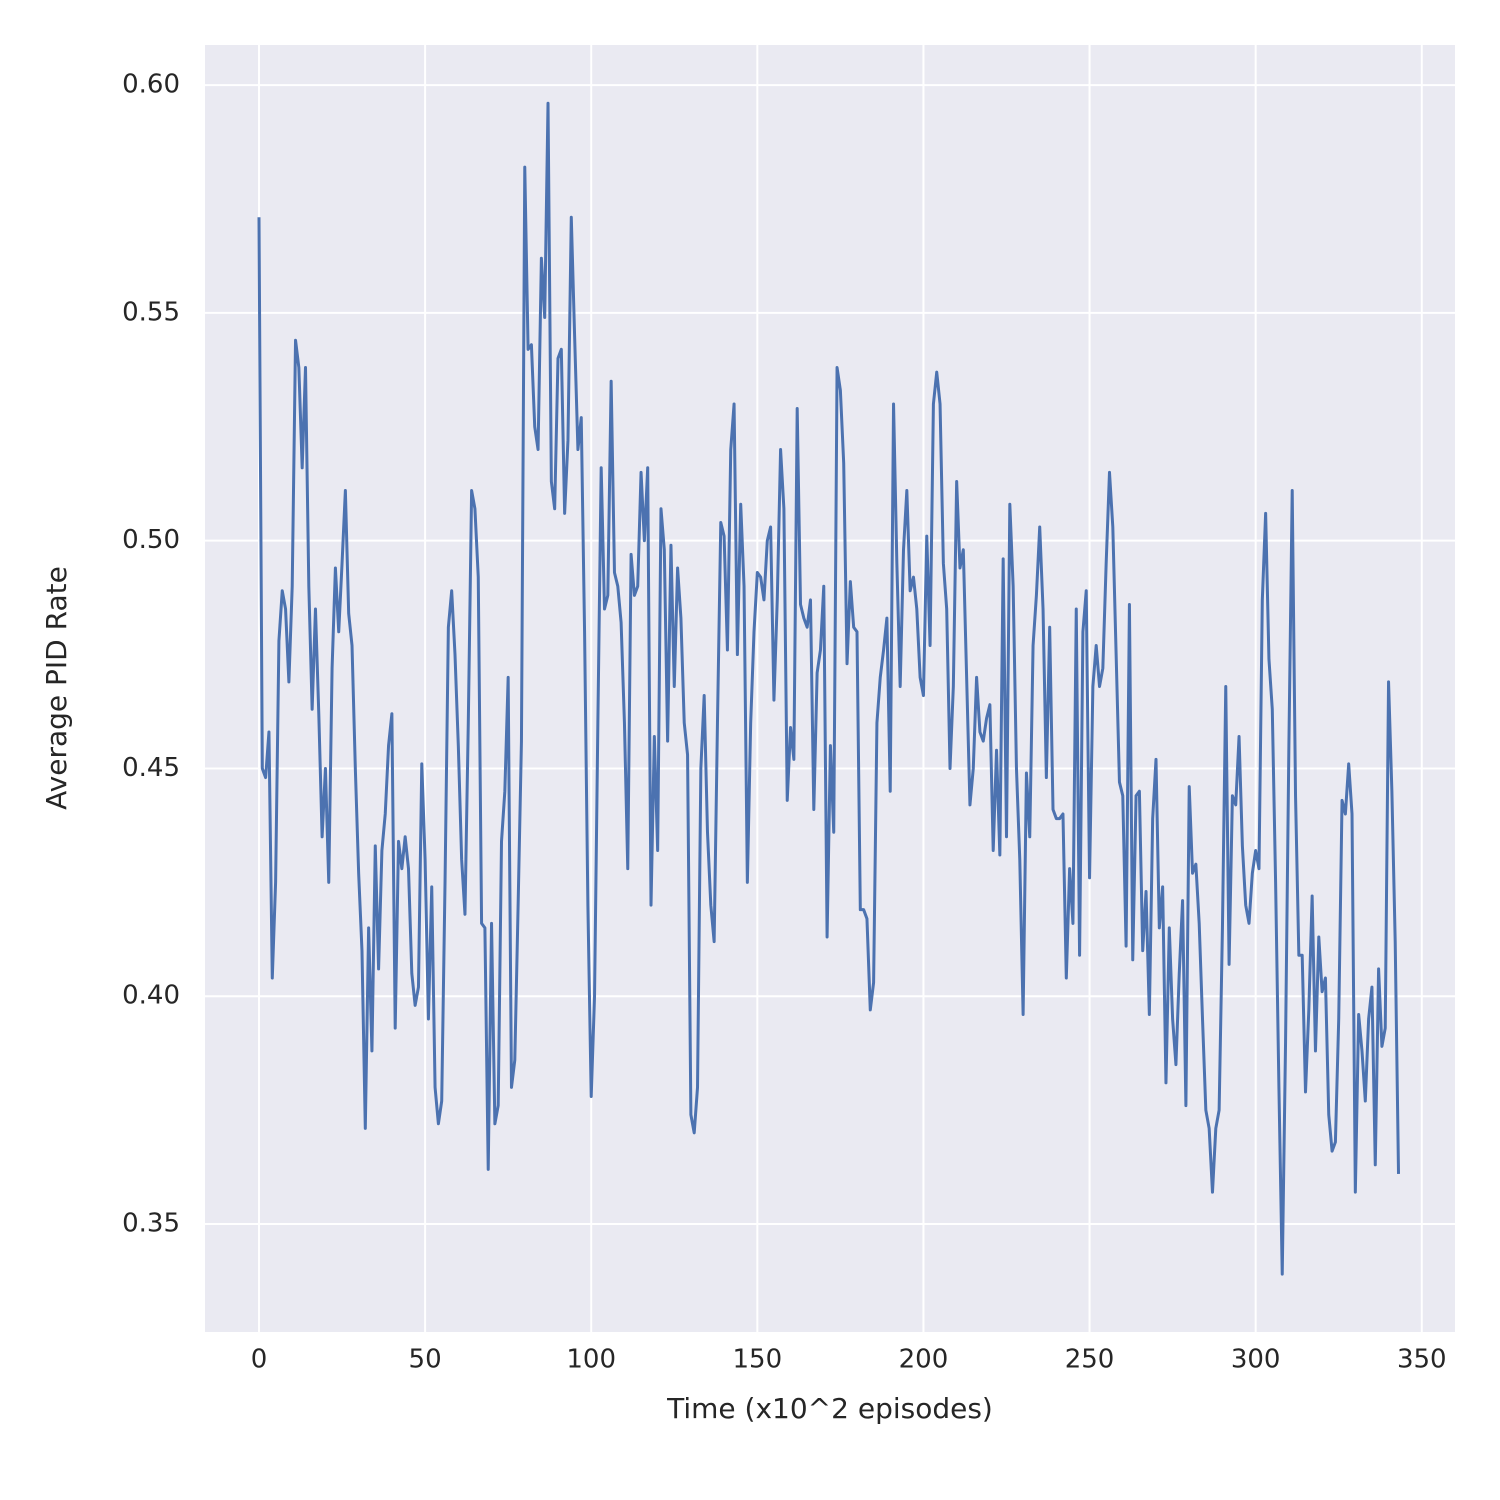 Image resolution: width=1500 pixels, height=1500 pixels. Describe the element at coordinates (151, 1224) in the screenshot. I see `y-tick-label: 0.35` at that location.